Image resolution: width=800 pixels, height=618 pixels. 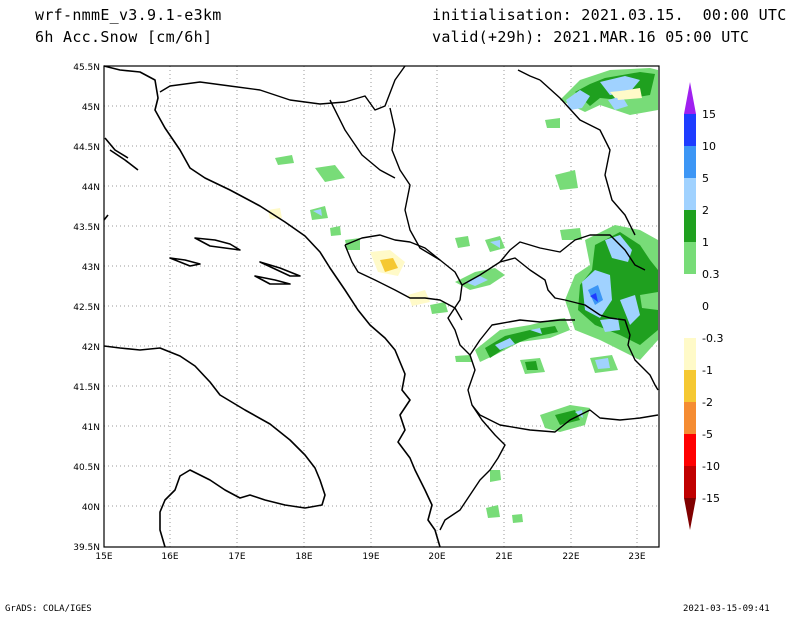 What do you see at coordinates (91, 348) in the screenshot?
I see `lat-tick: 42N` at bounding box center [91, 348].